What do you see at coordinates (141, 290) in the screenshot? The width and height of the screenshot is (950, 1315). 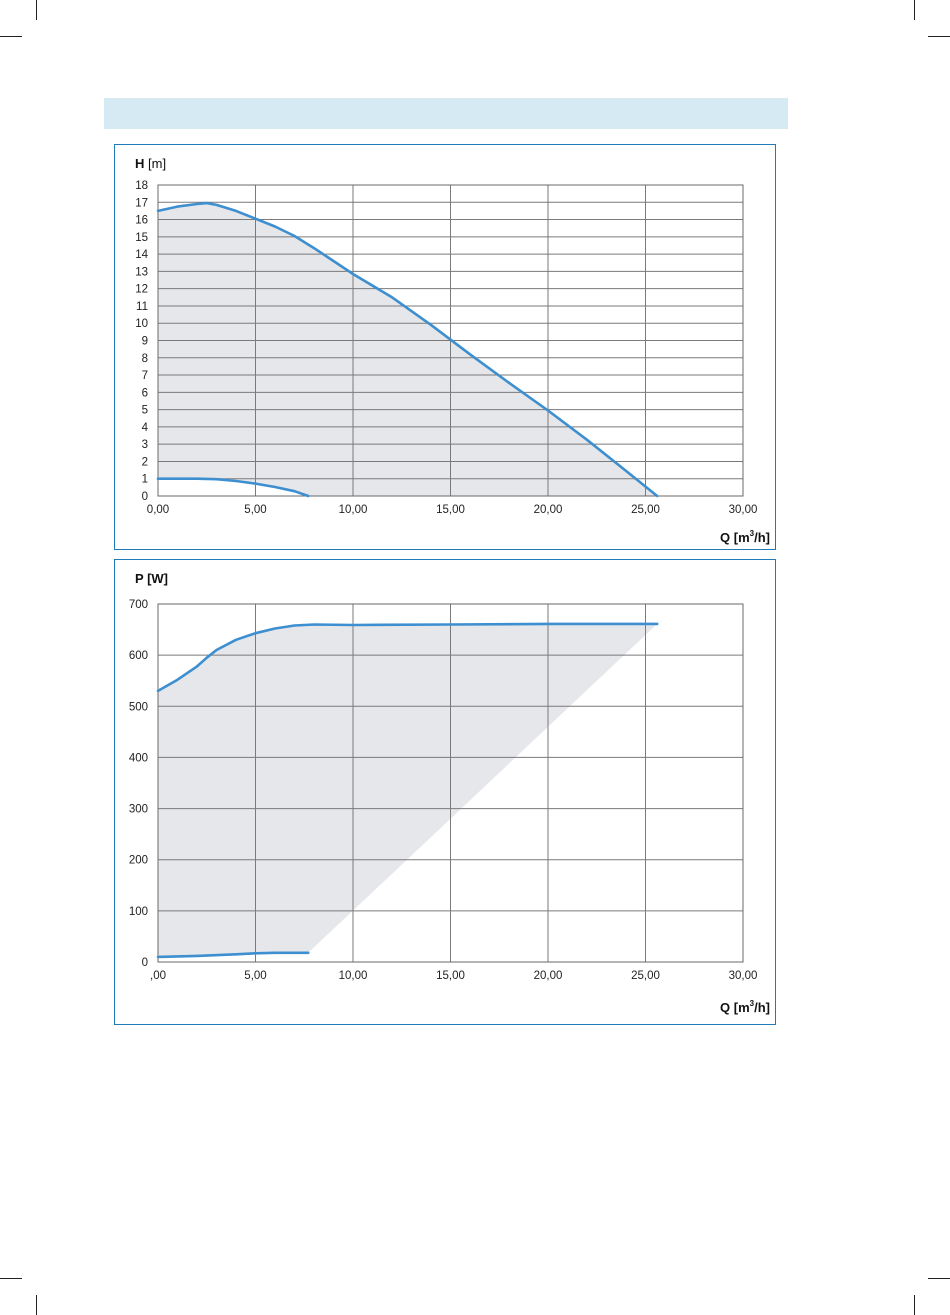 I see `y-tick-label: 12` at bounding box center [141, 290].